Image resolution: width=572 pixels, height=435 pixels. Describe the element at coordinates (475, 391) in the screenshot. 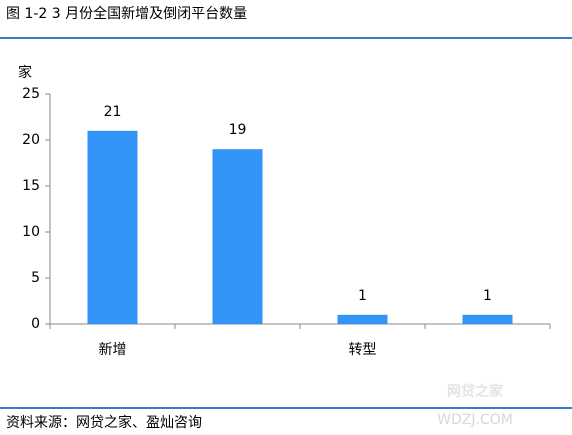

I see `watermark: 网贷之家` at that location.